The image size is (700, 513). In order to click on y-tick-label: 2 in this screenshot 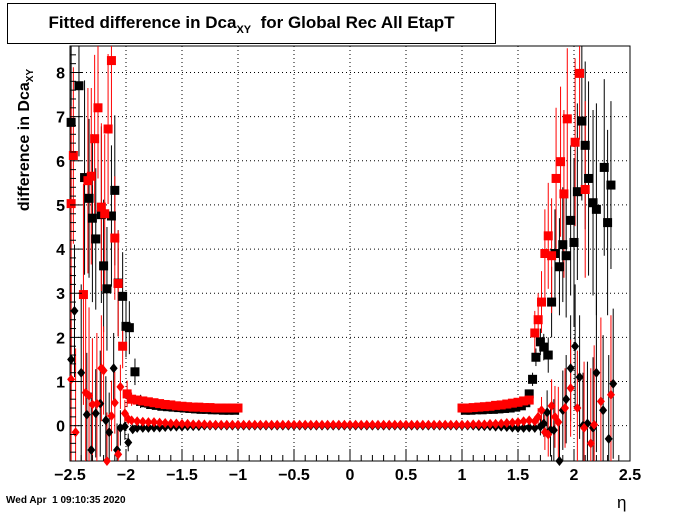, I will do `click(60, 338)`.